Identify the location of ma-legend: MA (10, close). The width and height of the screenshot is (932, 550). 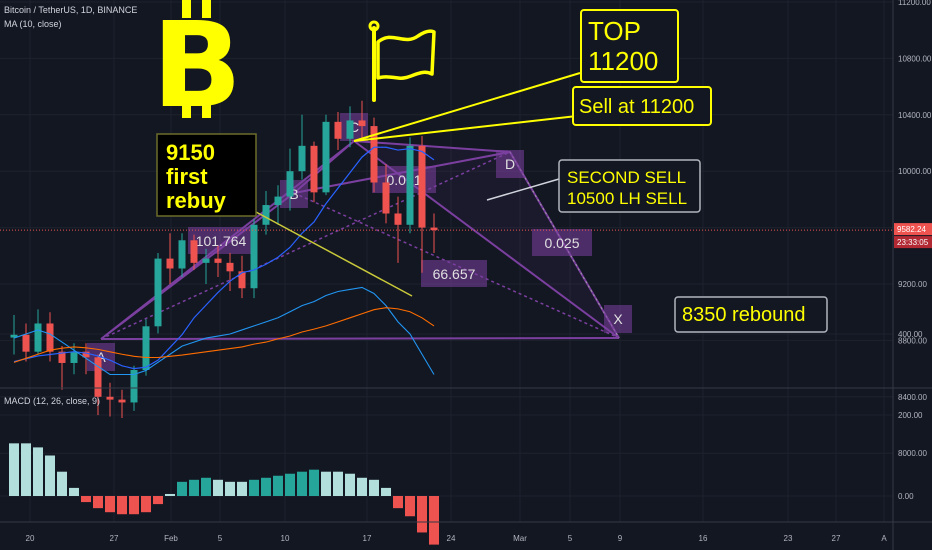
(33, 24).